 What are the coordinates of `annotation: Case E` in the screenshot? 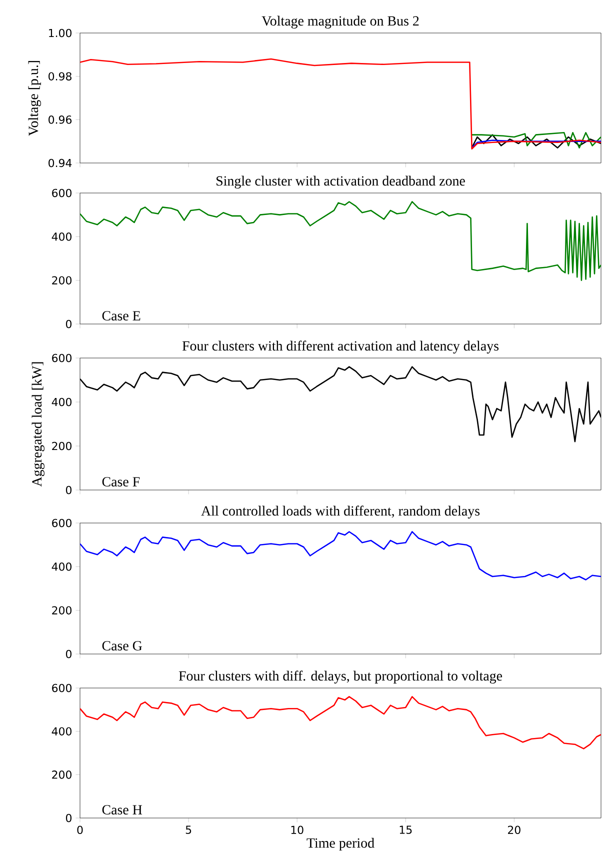 It's located at (121, 315).